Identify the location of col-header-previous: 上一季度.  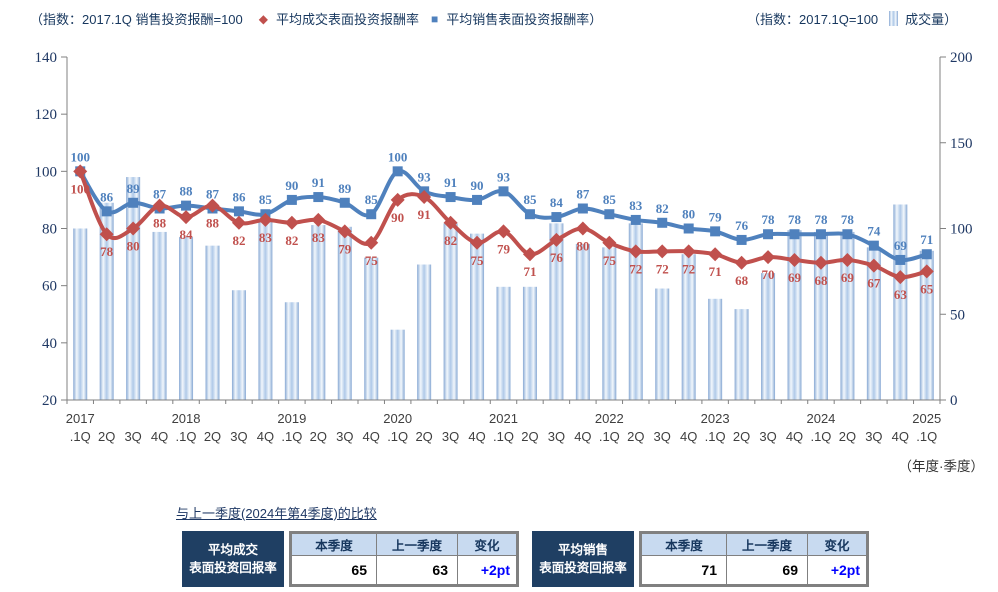
(417, 544).